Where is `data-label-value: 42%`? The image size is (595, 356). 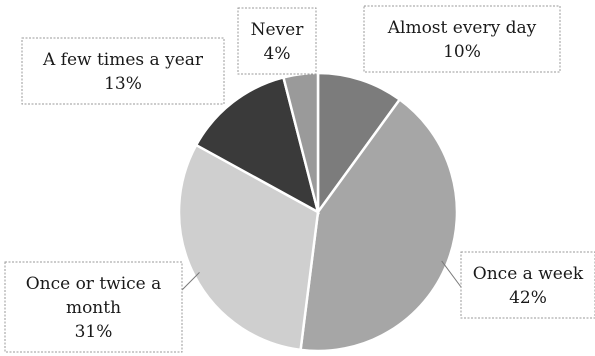
data-label-value: 42% is located at coordinates (528, 298).